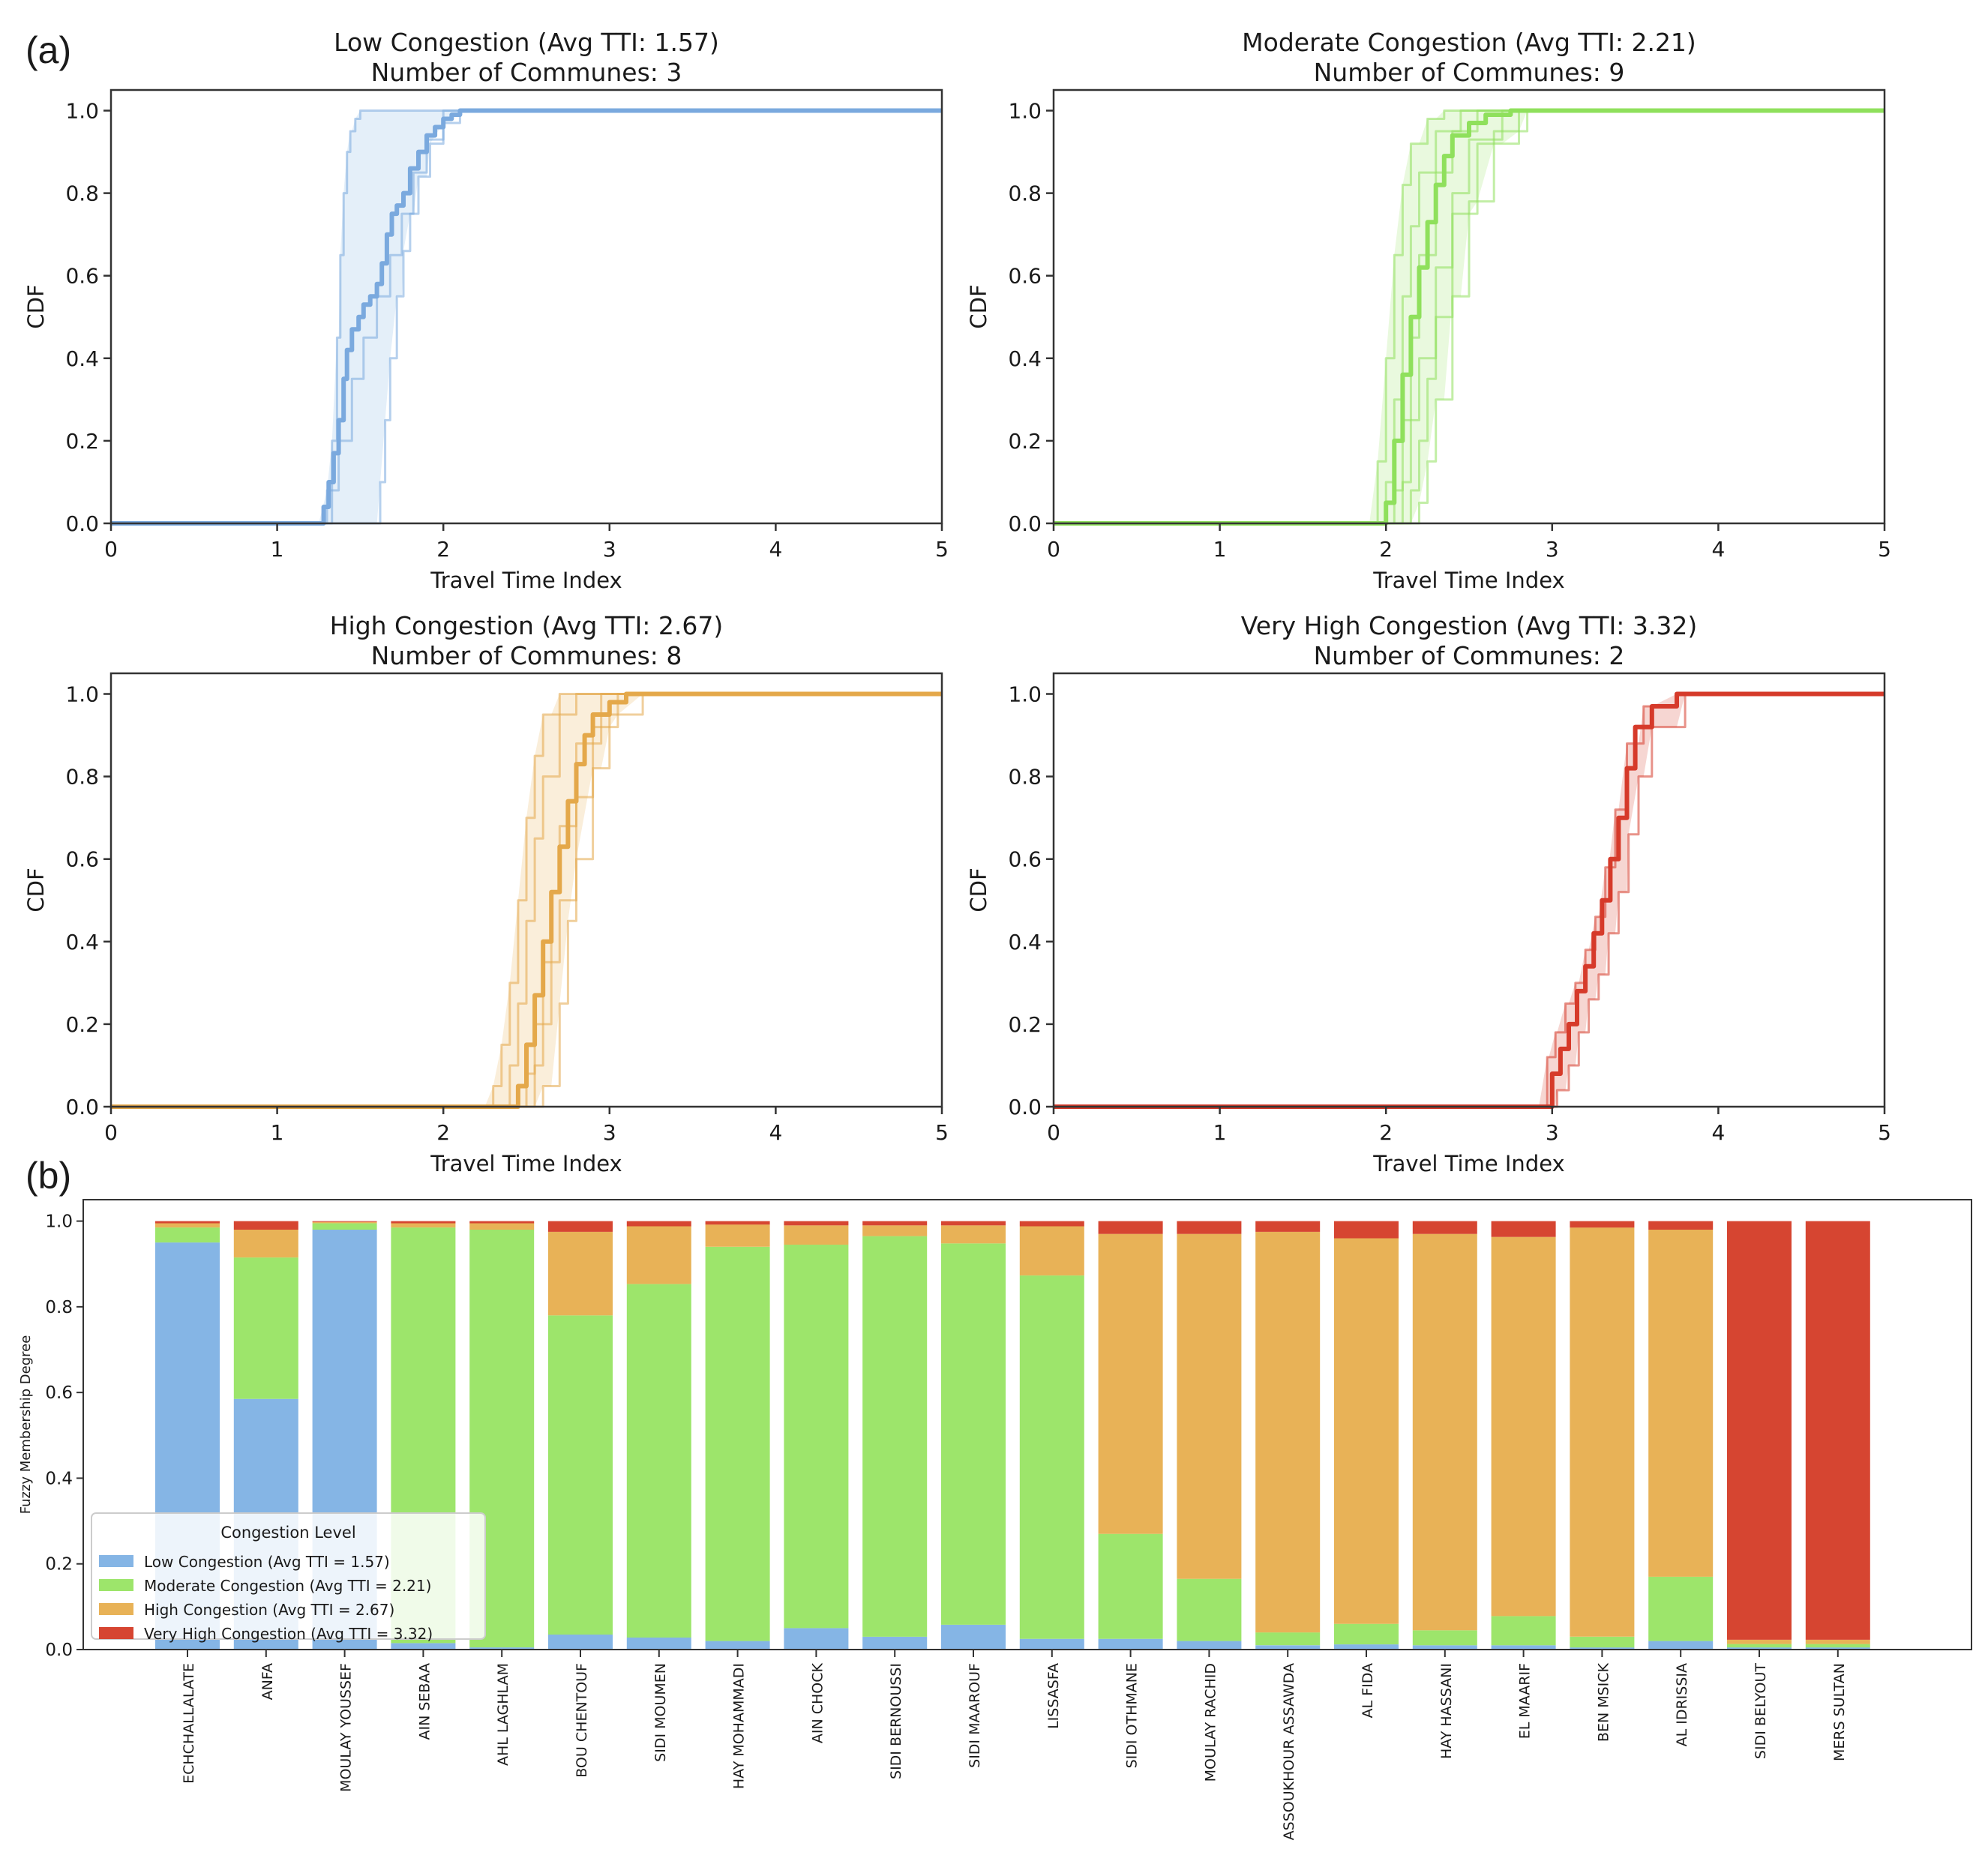 The height and width of the screenshot is (1876, 1988). What do you see at coordinates (1761, 1711) in the screenshot?
I see `category-label: SIDI BELYOUT` at bounding box center [1761, 1711].